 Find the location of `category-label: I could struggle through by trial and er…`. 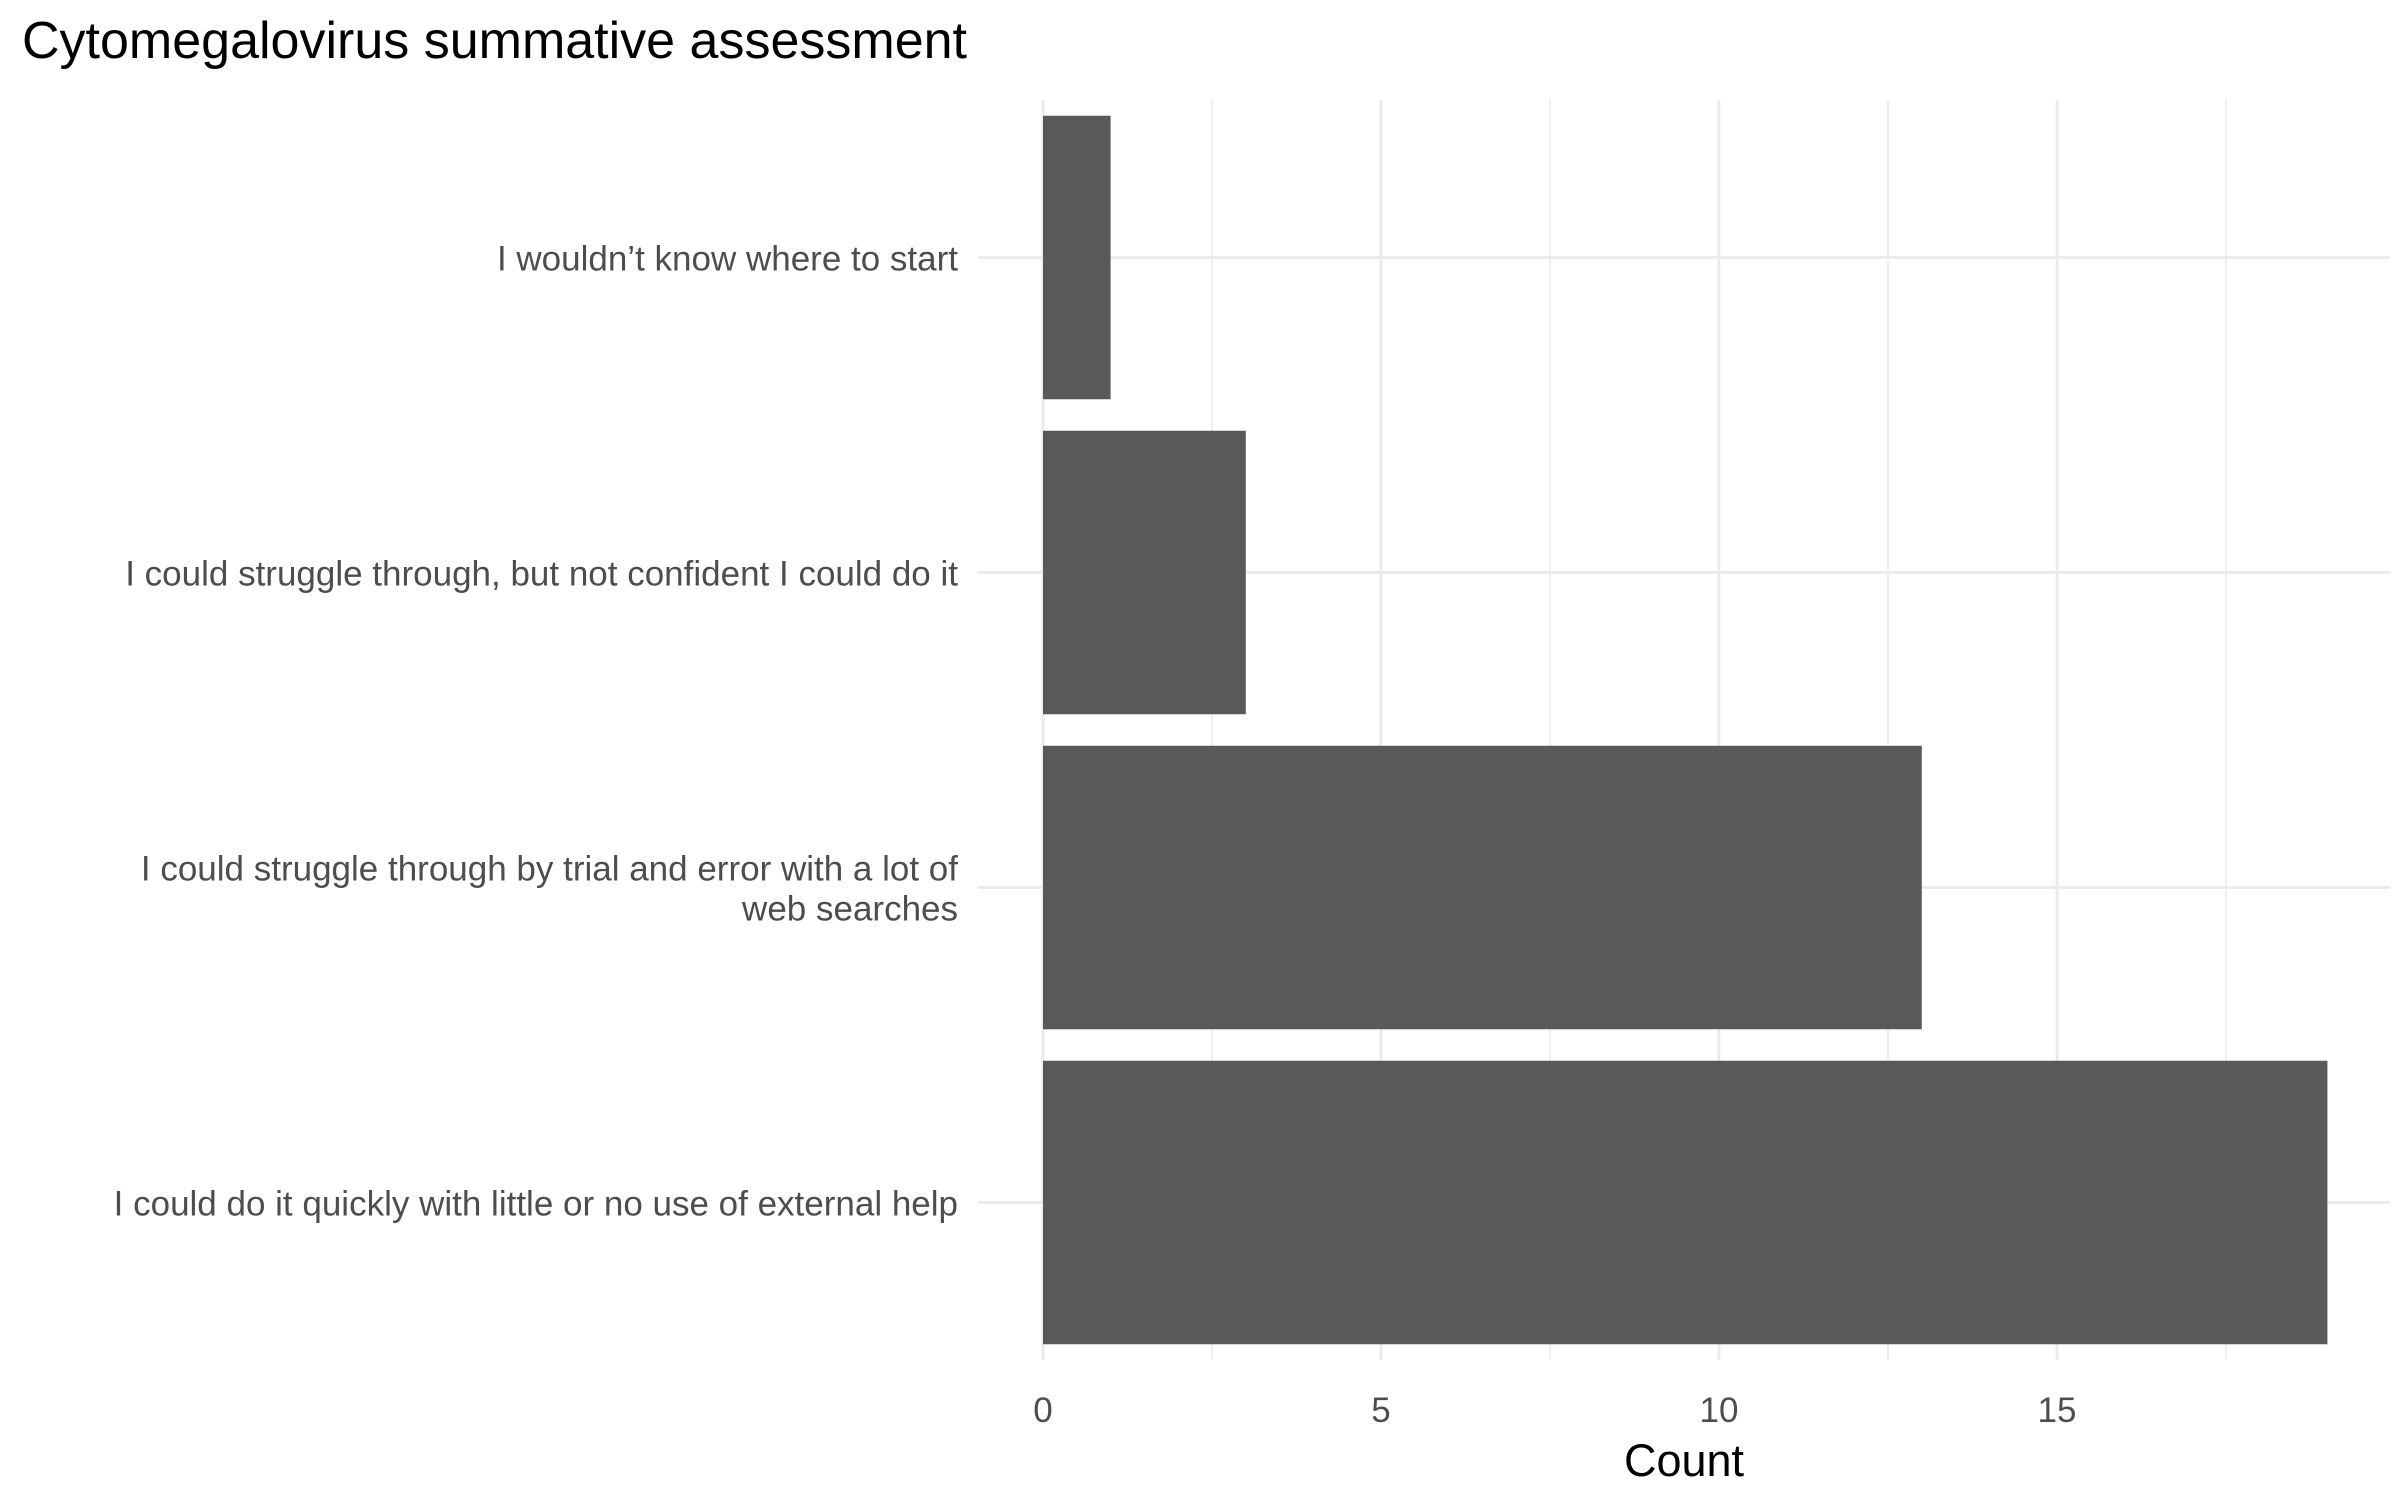

category-label: I could struggle through by trial and er… is located at coordinates (549, 869).